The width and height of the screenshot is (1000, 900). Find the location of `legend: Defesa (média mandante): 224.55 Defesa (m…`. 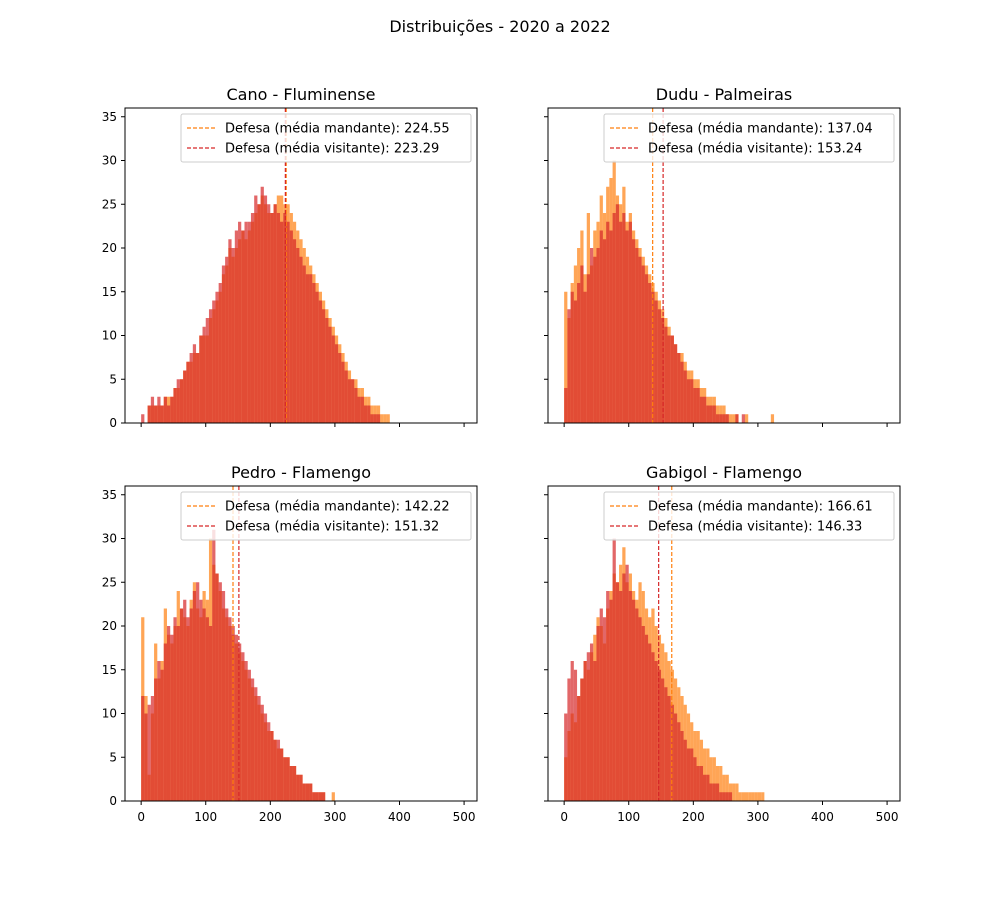

legend: Defesa (média mandante): 224.55 Defesa (m… is located at coordinates (326, 138).